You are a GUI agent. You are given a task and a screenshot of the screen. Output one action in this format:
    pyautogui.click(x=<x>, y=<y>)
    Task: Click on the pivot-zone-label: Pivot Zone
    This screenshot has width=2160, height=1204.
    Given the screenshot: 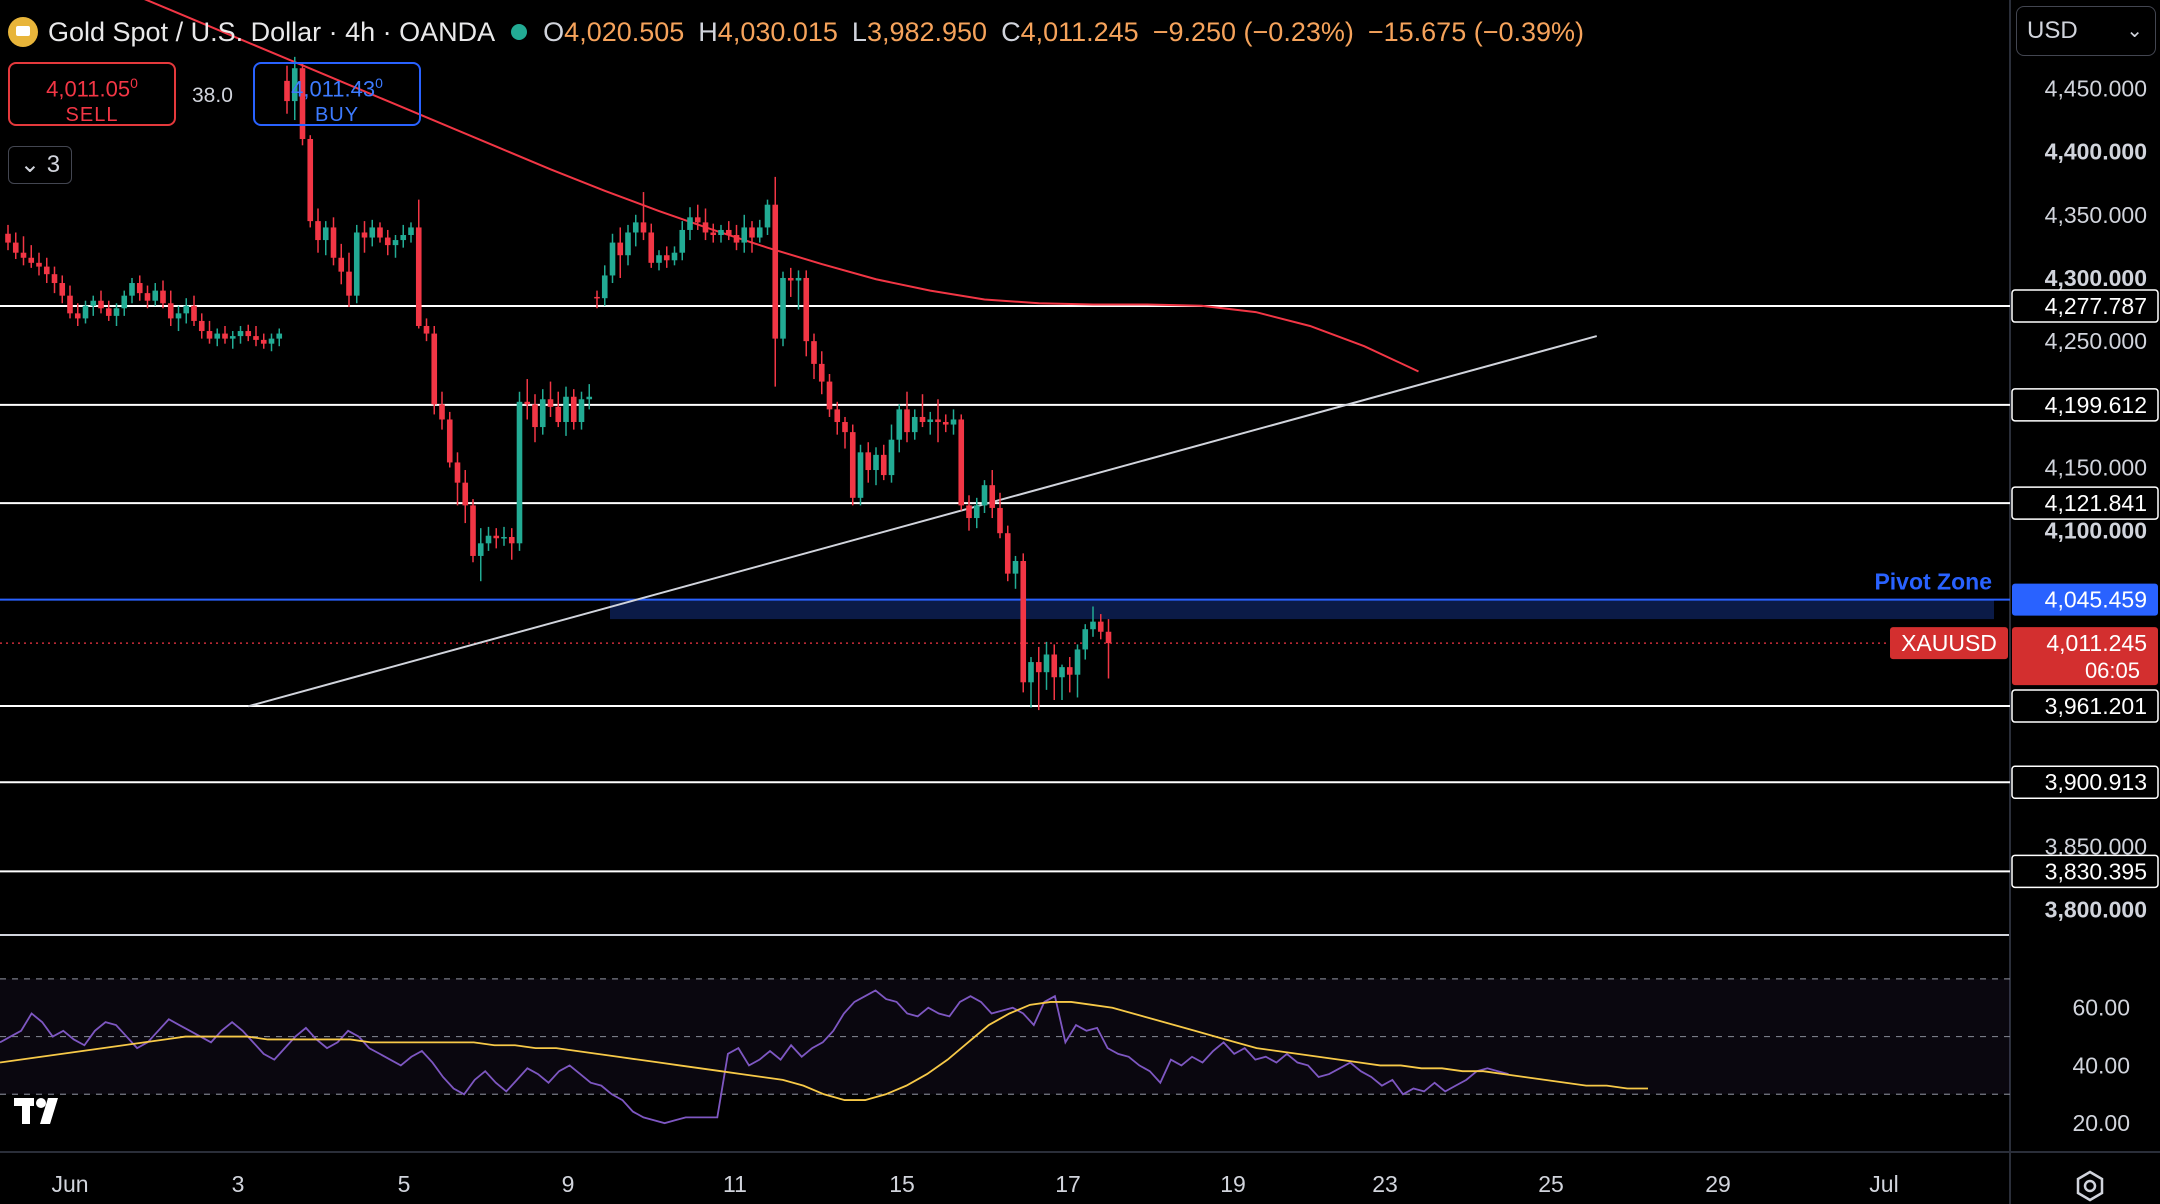 What is the action you would take?
    pyautogui.click(x=1933, y=582)
    